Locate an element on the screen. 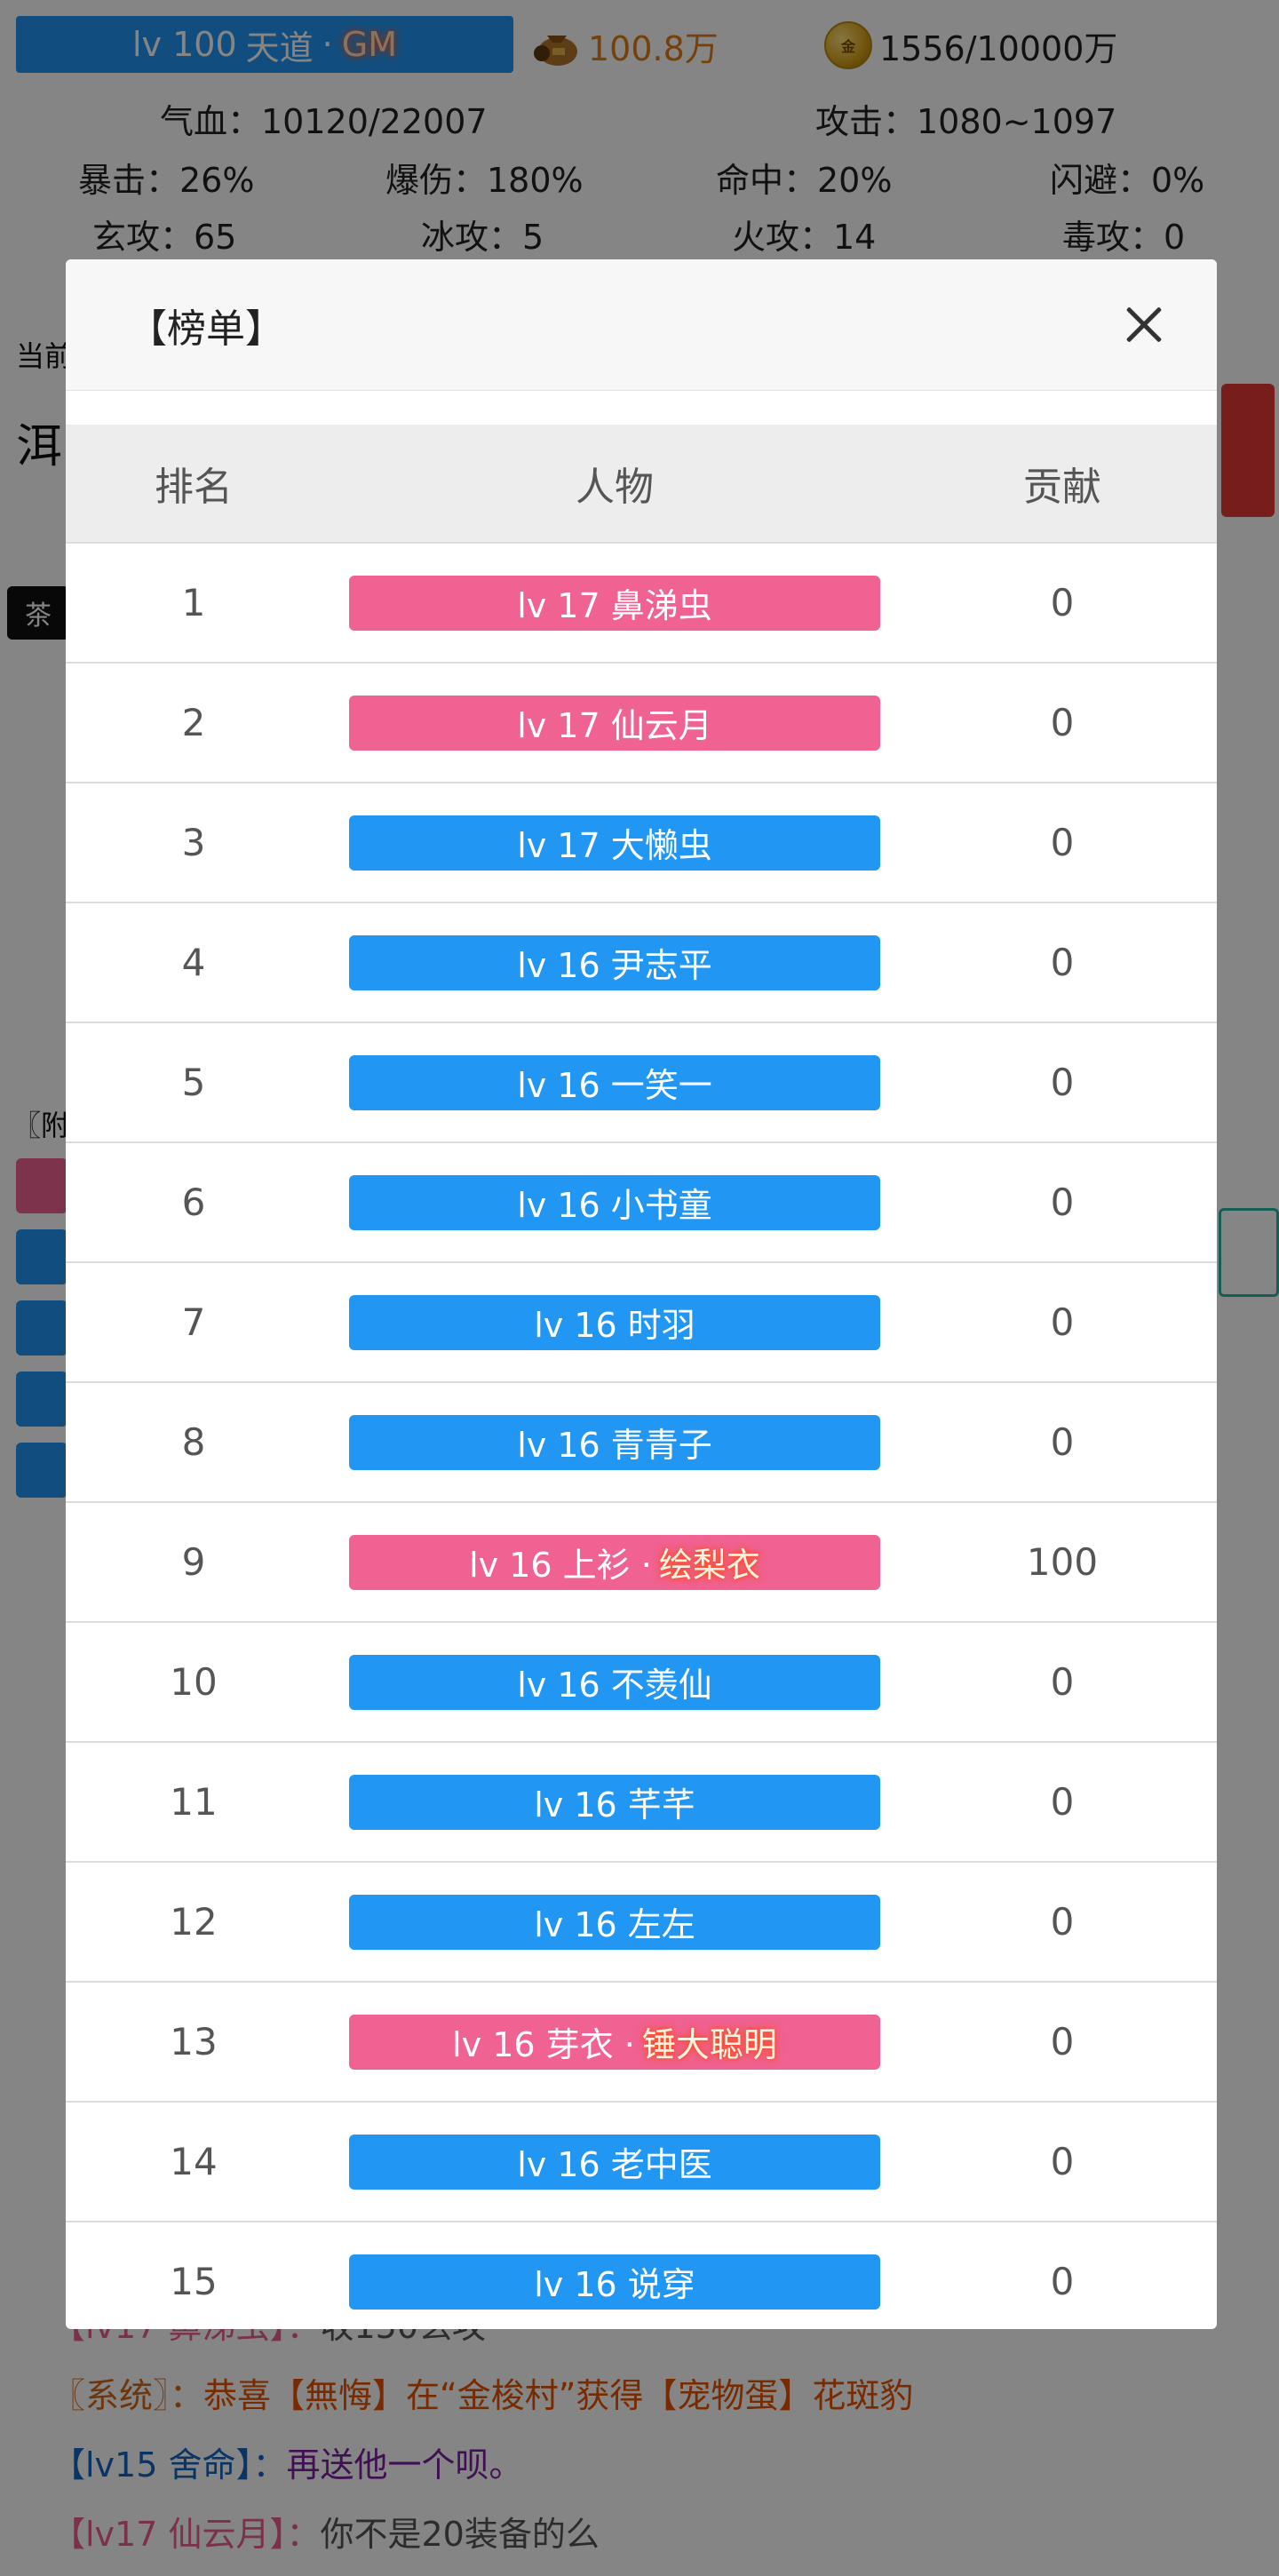 This screenshot has height=2576, width=1279. money-display: 100.8万 is located at coordinates (625, 45).